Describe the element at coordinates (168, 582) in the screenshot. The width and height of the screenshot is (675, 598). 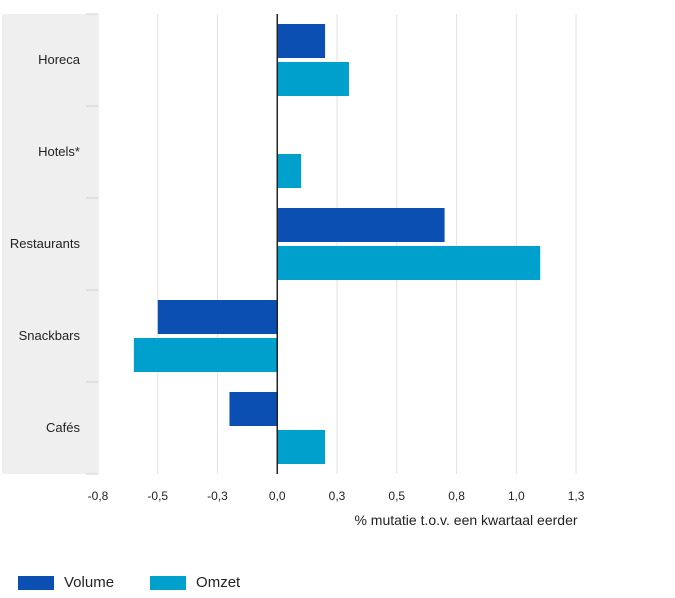
I see `legend-swatch-omzet` at that location.